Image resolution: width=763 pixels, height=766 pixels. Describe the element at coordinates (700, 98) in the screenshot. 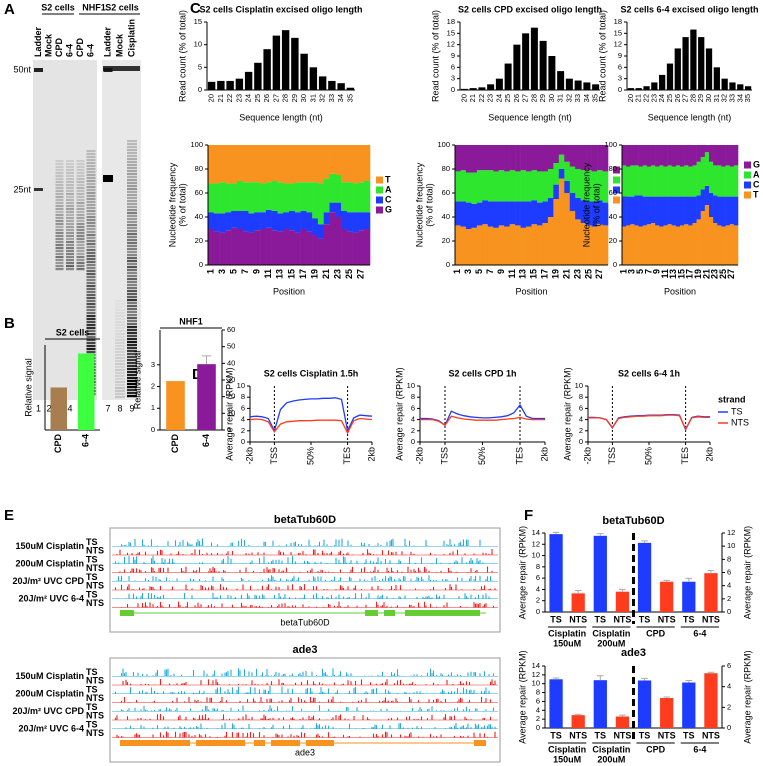

I see `x-tick-label: 29` at that location.